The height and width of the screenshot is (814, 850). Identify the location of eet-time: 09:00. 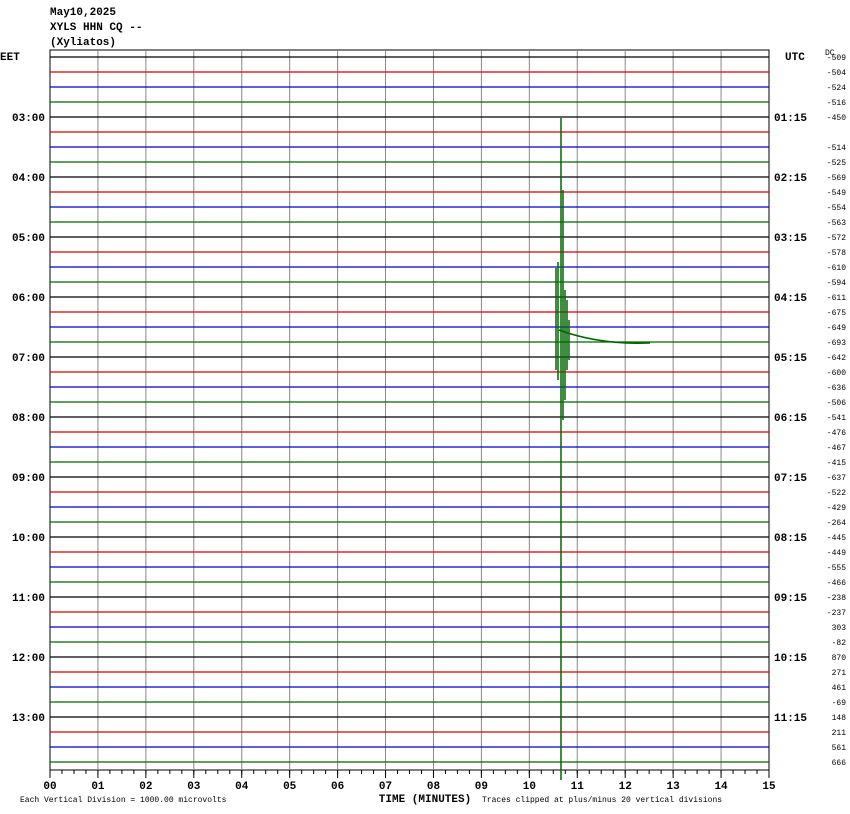
(28, 479).